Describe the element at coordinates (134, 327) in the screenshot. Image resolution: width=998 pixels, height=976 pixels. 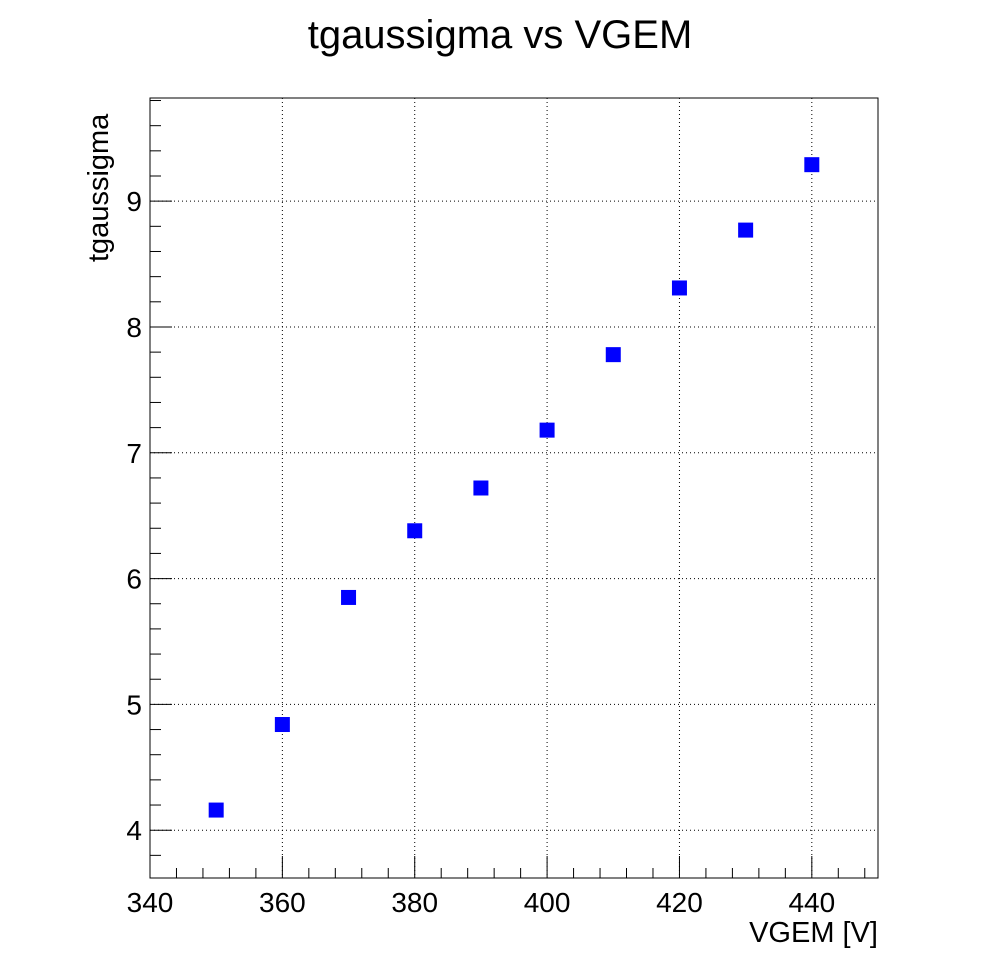
I see `y-tick-label: 8` at that location.